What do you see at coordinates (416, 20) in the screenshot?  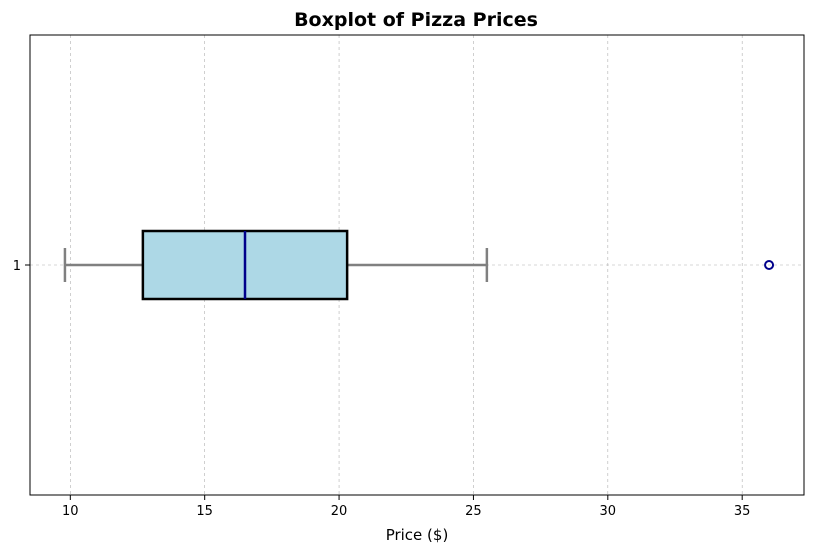 I see `chart-title: Boxplot of Pizza Prices` at bounding box center [416, 20].